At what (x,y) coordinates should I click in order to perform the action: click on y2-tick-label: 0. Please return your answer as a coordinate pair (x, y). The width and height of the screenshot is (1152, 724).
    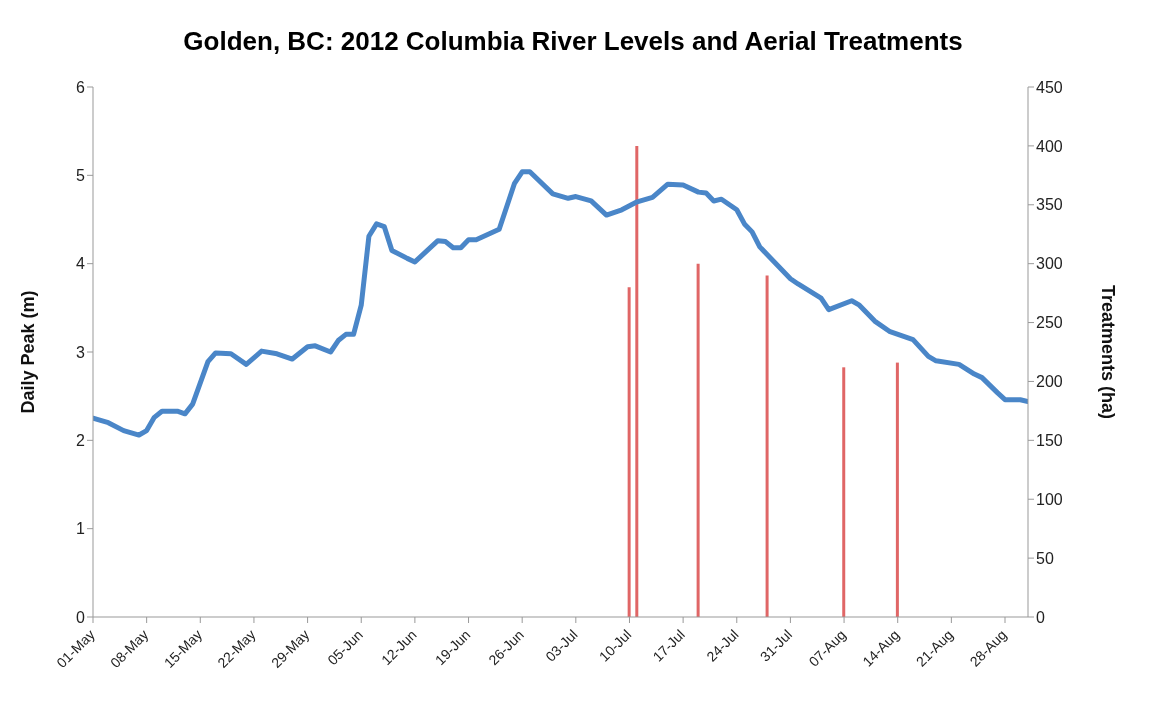
    Looking at the image, I should click on (1040, 617).